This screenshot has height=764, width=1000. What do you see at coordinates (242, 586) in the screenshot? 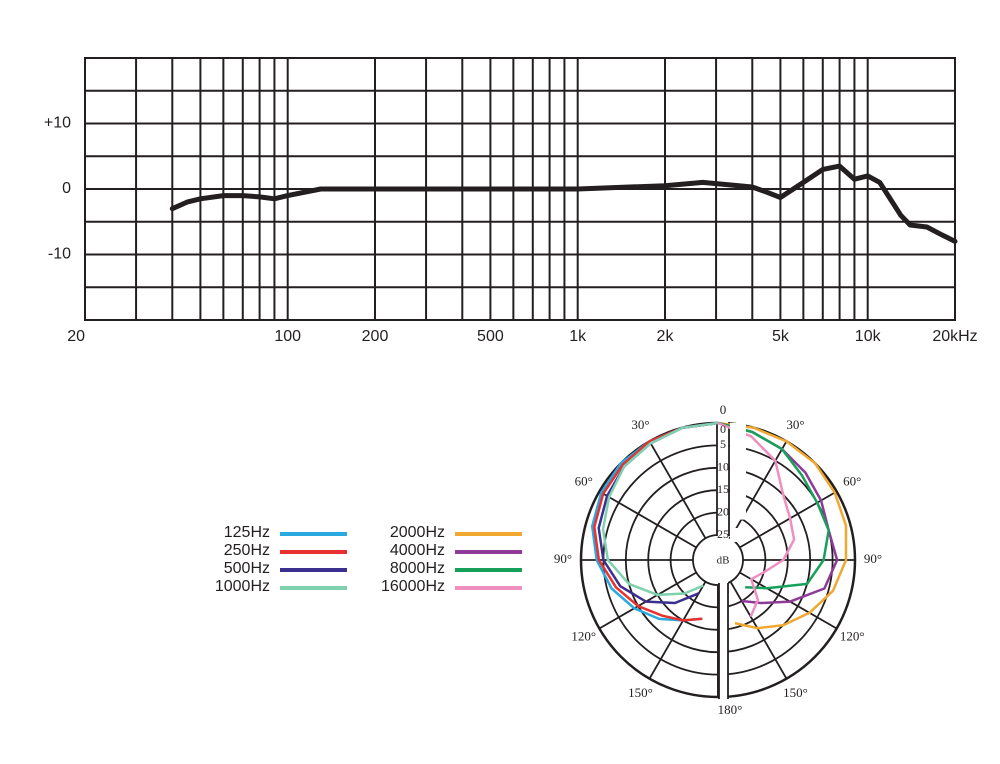
I see `legend-label: 1000Hz` at bounding box center [242, 586].